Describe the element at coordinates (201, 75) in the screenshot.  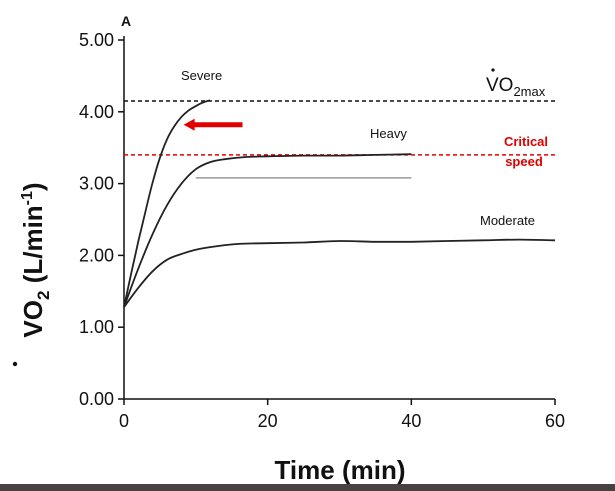
I see `series-label-severe: Severe` at that location.